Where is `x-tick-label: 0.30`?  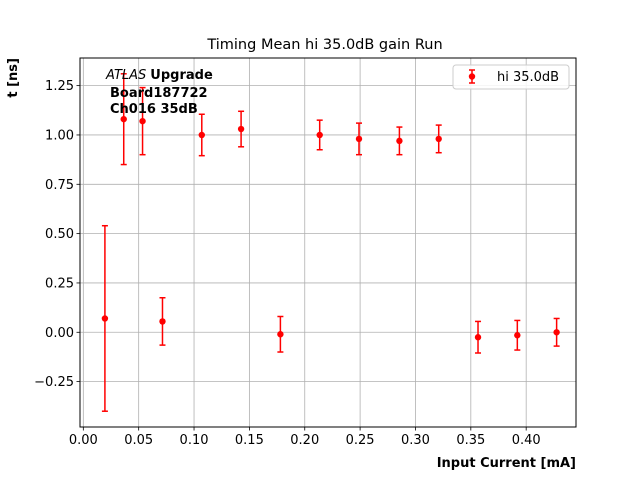 x-tick-label: 0.30 is located at coordinates (415, 440).